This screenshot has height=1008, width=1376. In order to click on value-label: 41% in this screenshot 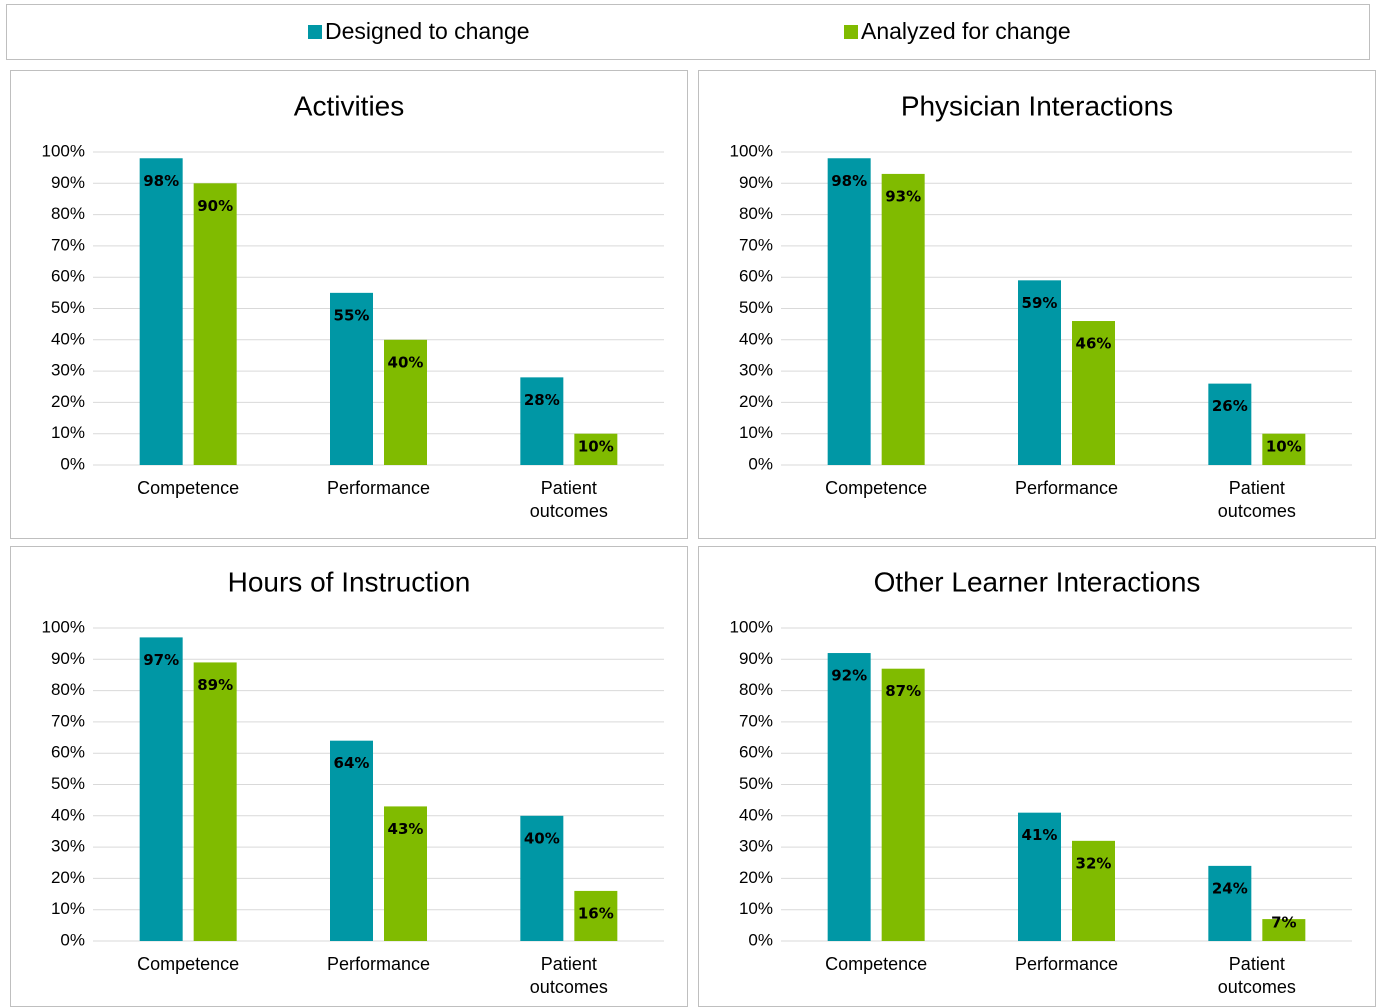, I will do `click(1040, 835)`.